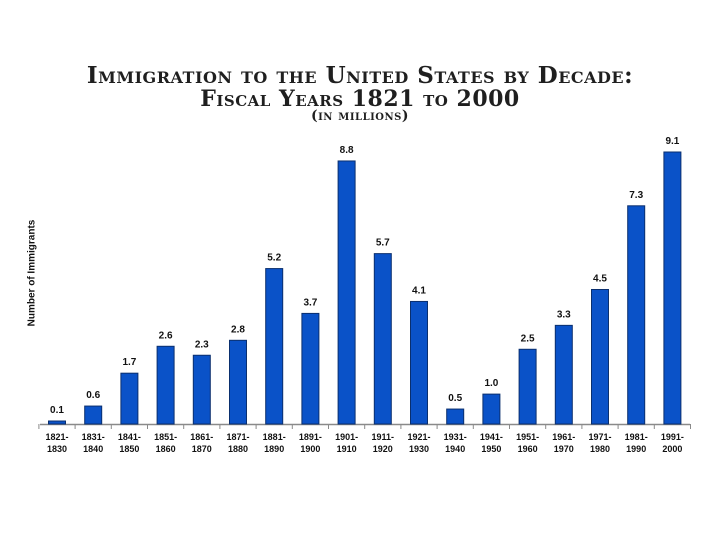  What do you see at coordinates (310, 437) in the screenshot?
I see `x-tick-label: 1891-` at bounding box center [310, 437].